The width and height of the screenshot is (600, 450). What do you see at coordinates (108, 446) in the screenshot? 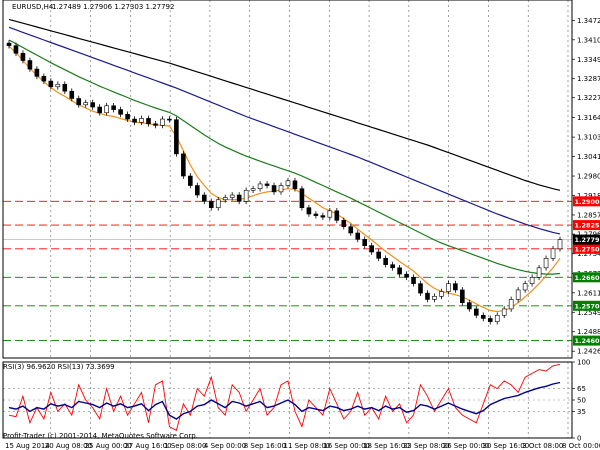
I see `x-tick-label: 25 Aug 00:00` at bounding box center [108, 446].